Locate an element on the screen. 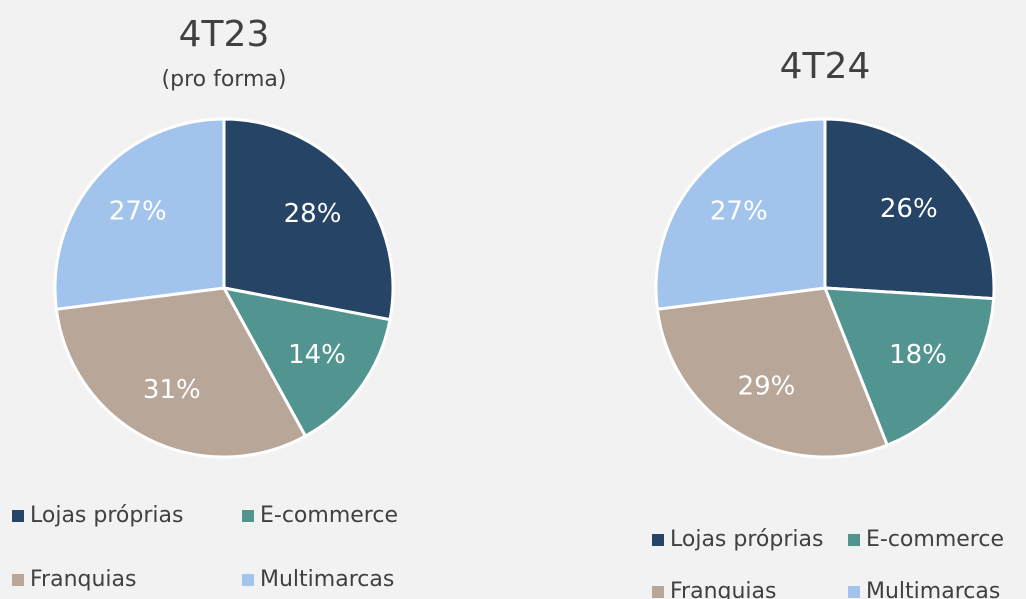 The width and height of the screenshot is (1026, 599). data-label: 28% is located at coordinates (313, 214).